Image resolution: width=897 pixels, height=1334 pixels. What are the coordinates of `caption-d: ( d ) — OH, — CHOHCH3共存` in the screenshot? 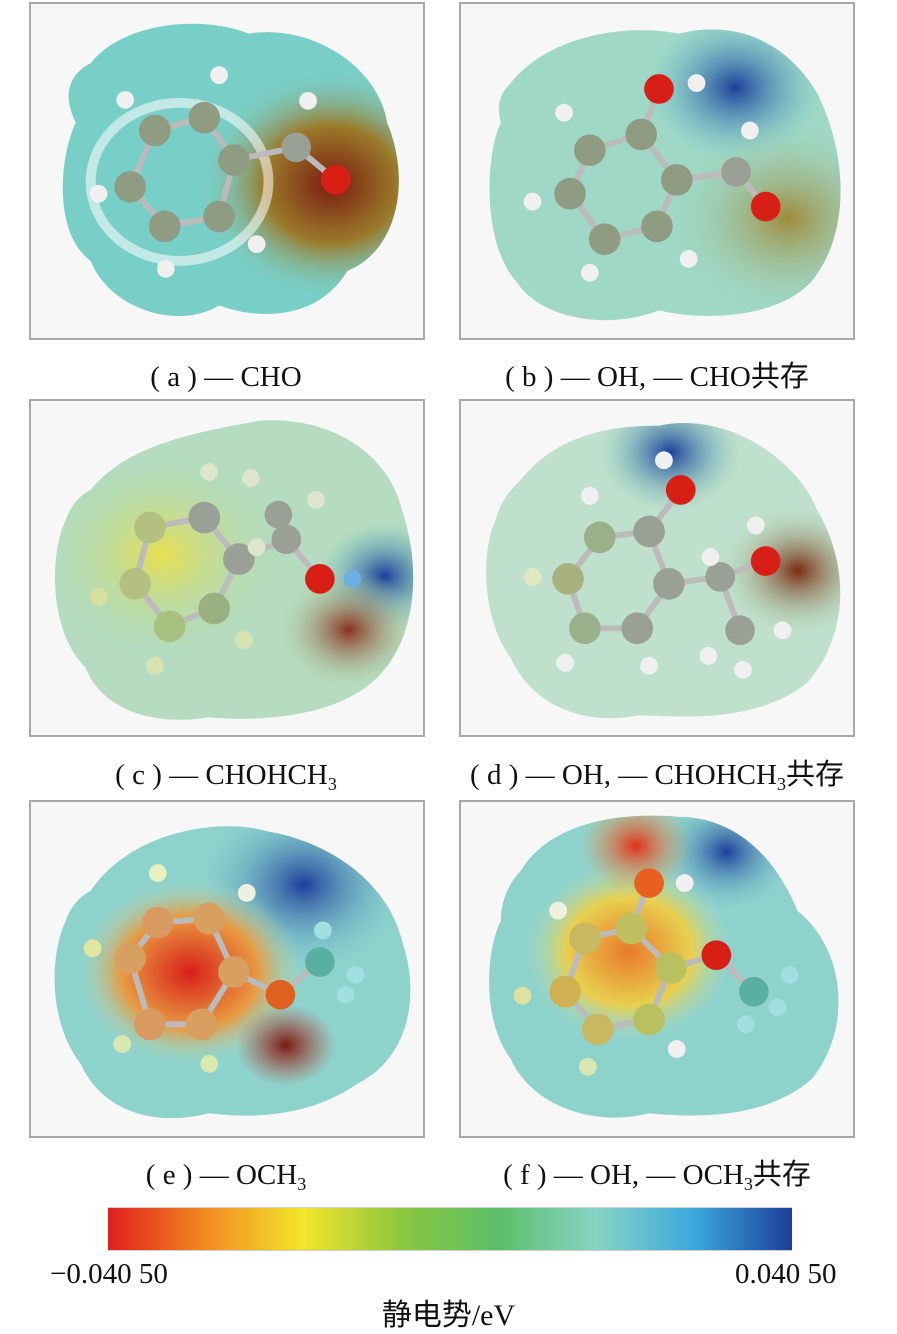 It's located at (657, 776).